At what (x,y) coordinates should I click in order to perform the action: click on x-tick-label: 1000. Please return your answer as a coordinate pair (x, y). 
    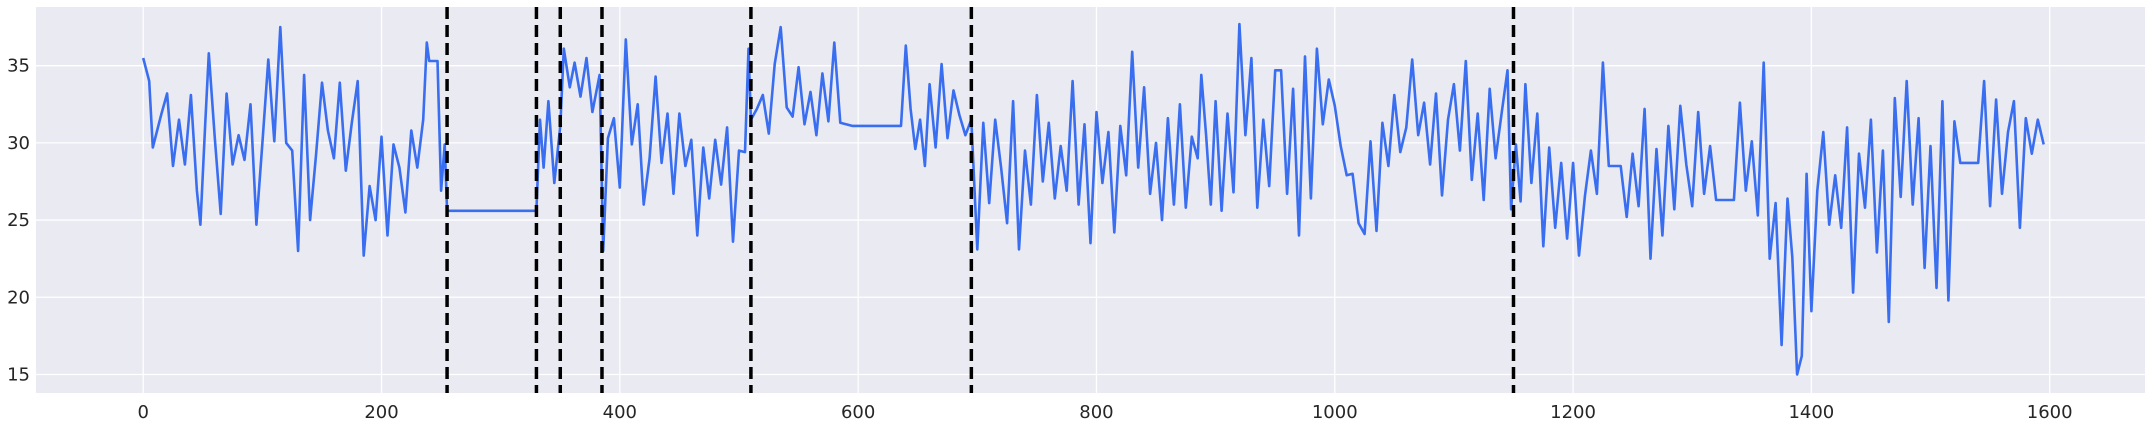
    Looking at the image, I should click on (1335, 412).